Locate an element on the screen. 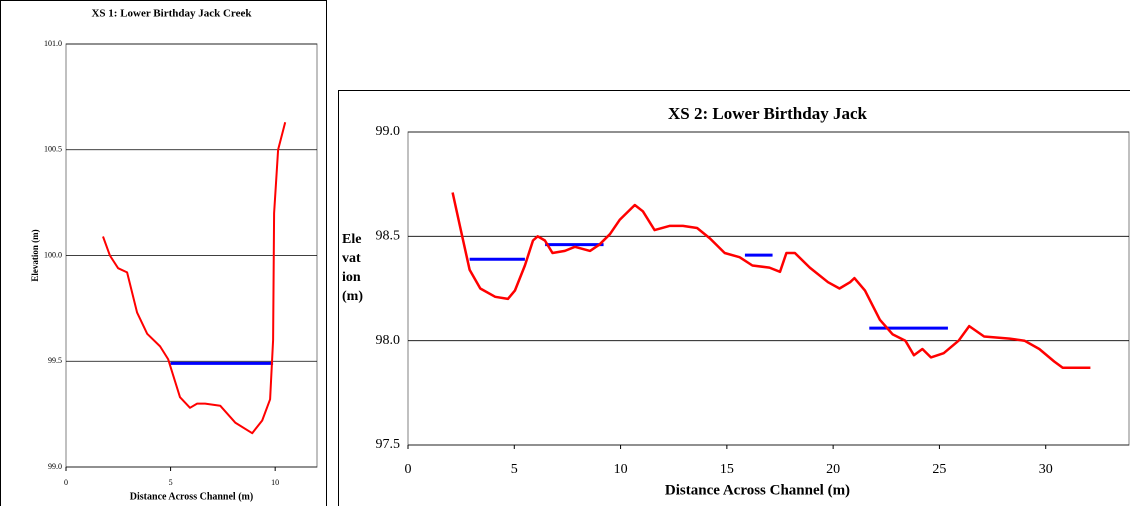 This screenshot has height=506, width=1130. y-tick-label: 100.5 is located at coordinates (53, 149).